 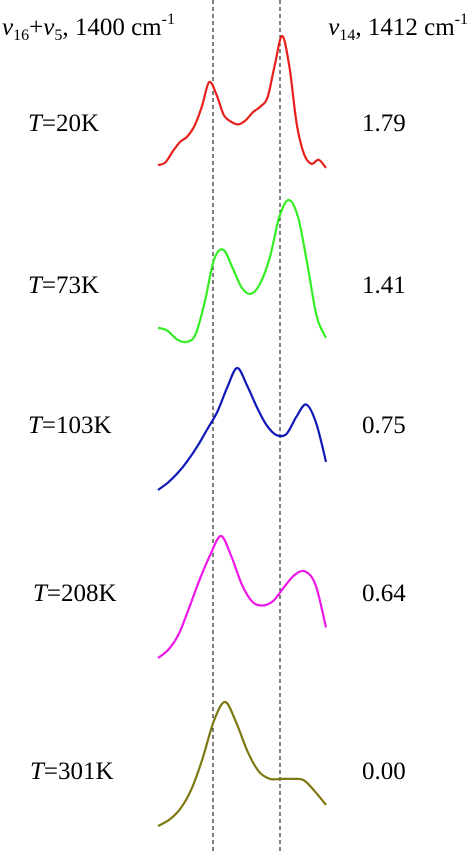 What do you see at coordinates (384, 593) in the screenshot?
I see `intensity-ratio-label: 0.64` at bounding box center [384, 593].